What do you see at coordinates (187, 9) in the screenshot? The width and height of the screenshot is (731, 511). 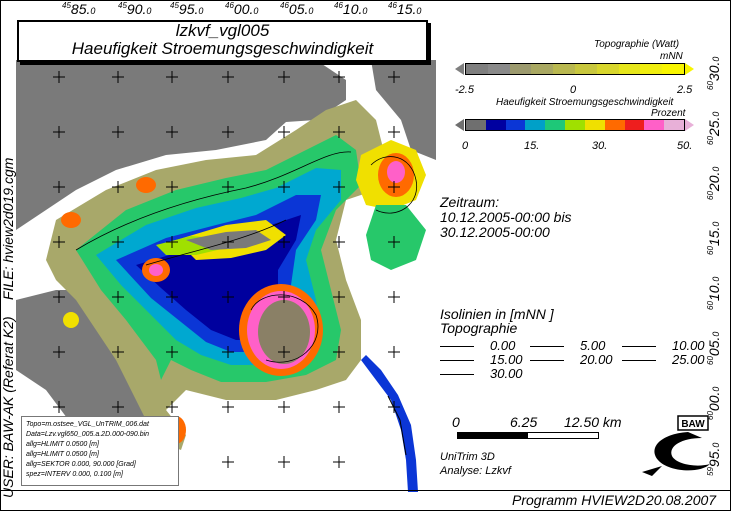 I see `top-tick: 4595.0` at bounding box center [187, 9].